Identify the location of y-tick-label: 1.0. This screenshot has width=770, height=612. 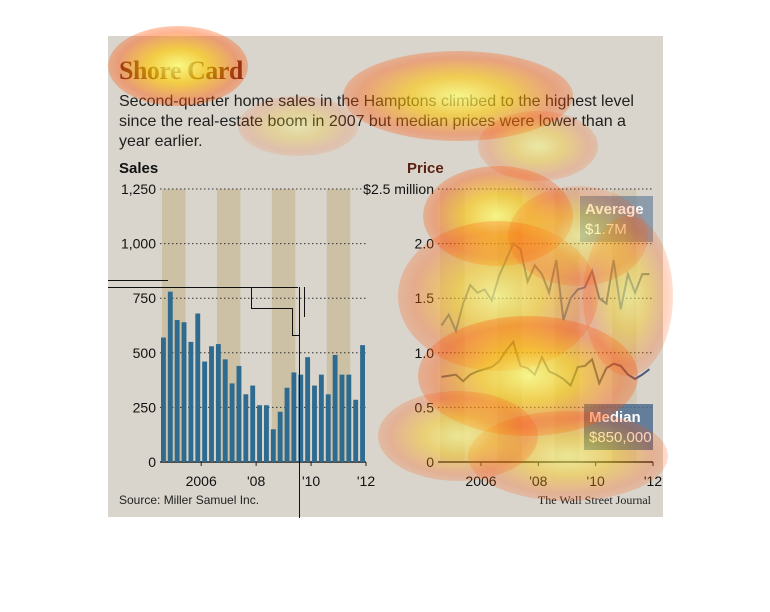
(425, 353).